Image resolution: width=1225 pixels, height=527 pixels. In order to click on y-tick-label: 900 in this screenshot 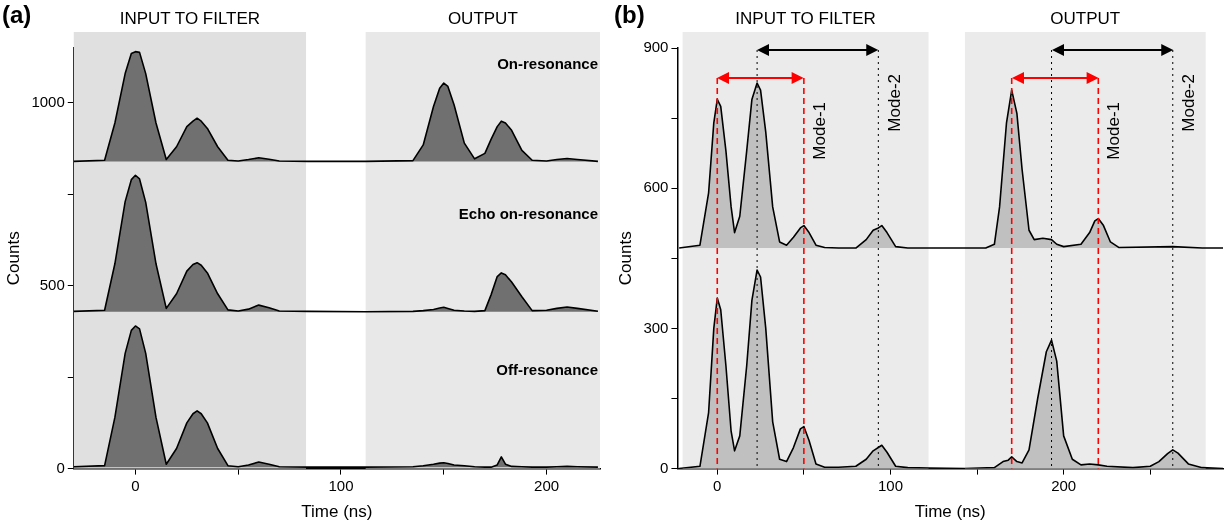, I will do `click(656, 47)`.